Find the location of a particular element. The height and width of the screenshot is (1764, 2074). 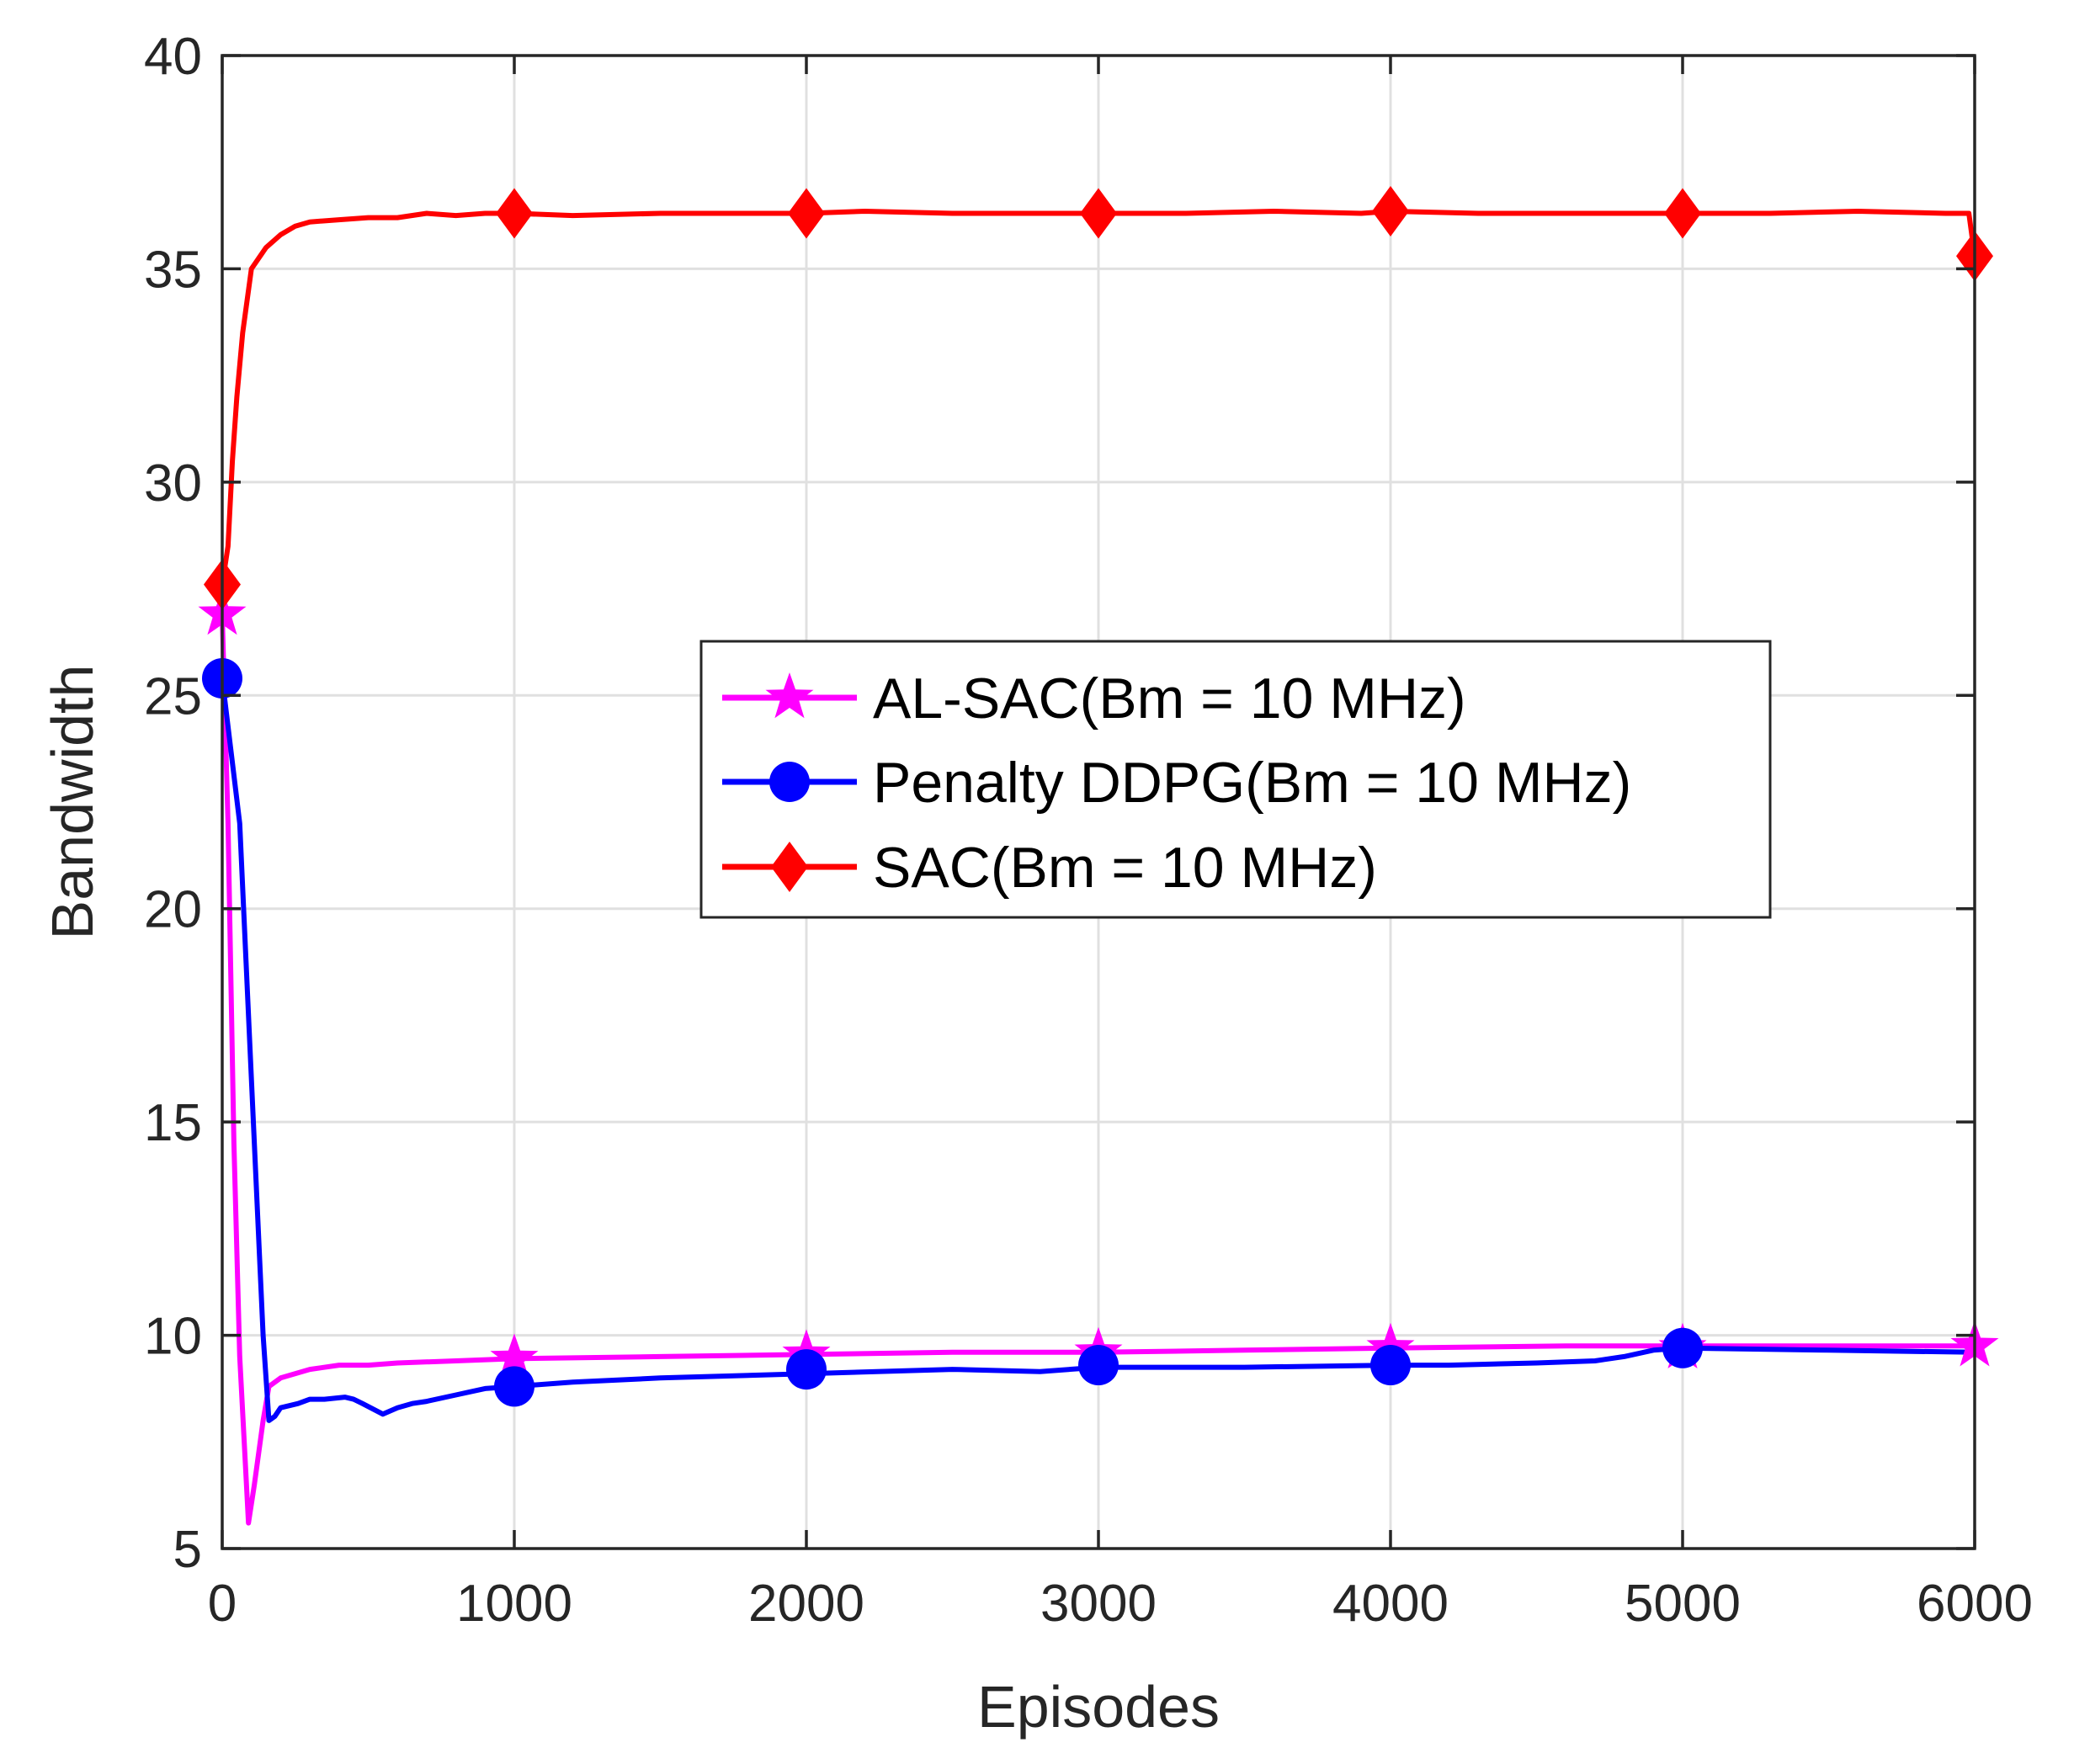

legend-star-icon is located at coordinates (789, 695).